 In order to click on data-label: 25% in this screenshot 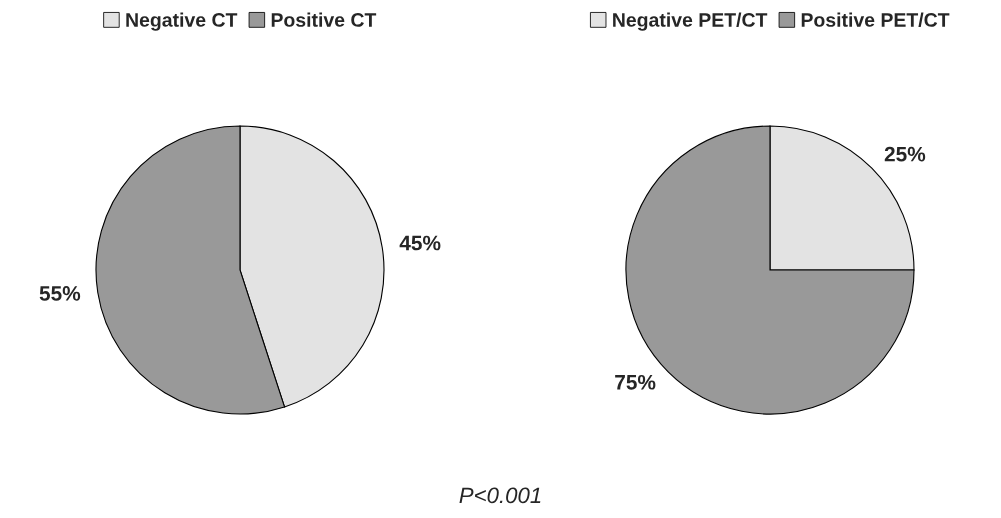, I will do `click(905, 154)`.